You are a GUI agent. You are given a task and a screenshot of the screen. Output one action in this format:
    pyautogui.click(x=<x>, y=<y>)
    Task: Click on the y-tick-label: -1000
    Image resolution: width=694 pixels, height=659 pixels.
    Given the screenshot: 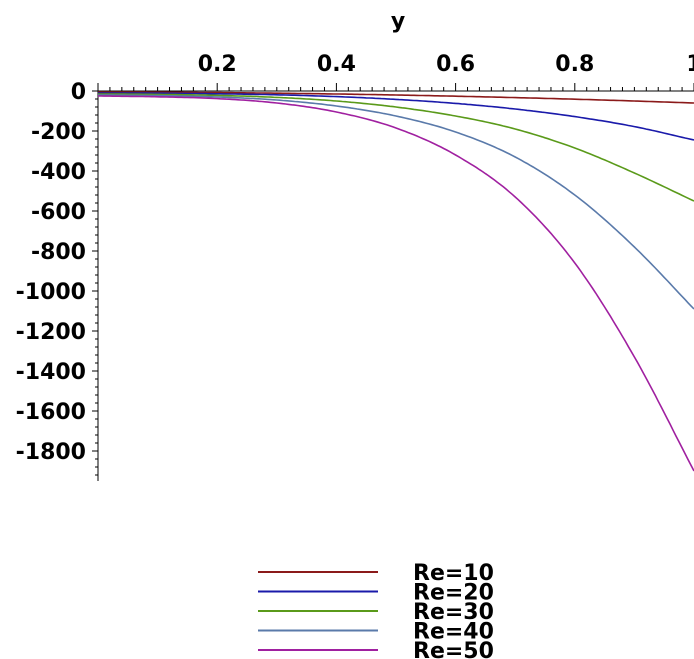 What is the action you would take?
    pyautogui.click(x=51, y=292)
    